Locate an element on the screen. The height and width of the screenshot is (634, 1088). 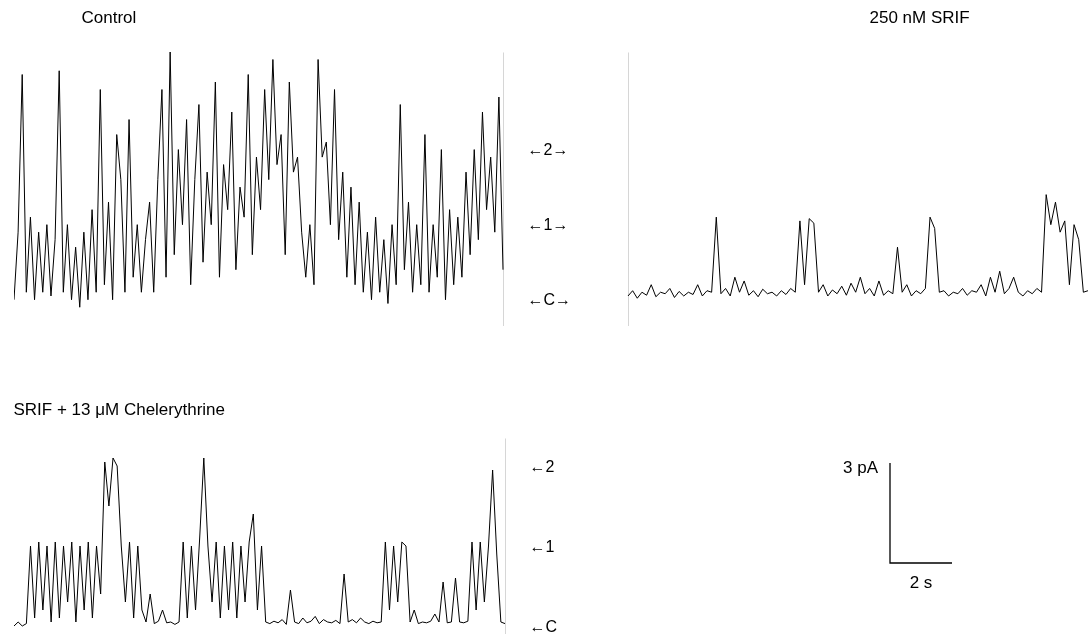
y-tick-label: ←2→ is located at coordinates (548, 150).